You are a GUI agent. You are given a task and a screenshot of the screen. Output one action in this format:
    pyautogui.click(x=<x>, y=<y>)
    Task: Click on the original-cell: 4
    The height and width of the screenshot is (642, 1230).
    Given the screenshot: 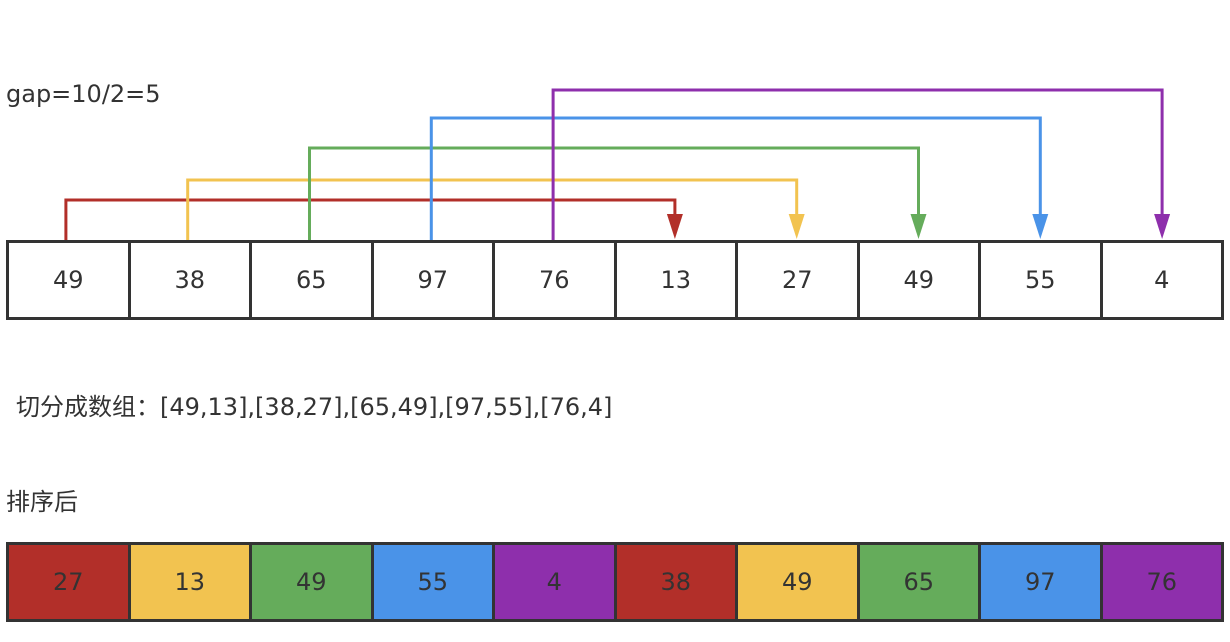 What is the action you would take?
    pyautogui.click(x=1161, y=280)
    